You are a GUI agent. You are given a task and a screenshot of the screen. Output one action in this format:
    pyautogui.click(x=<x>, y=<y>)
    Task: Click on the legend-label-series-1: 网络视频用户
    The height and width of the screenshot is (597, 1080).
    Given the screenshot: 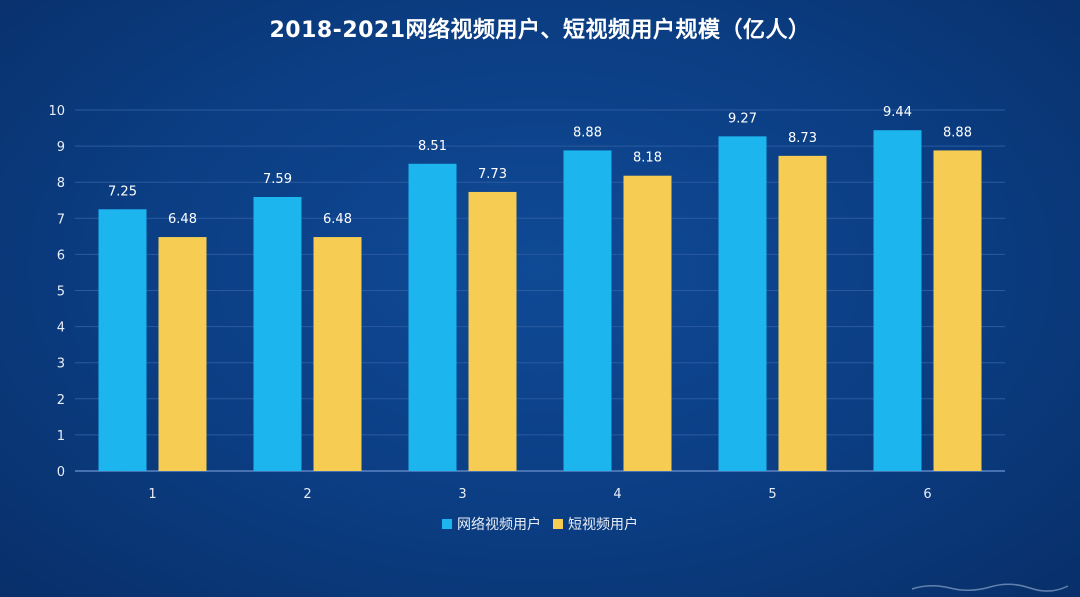 What is the action you would take?
    pyautogui.click(x=499, y=525)
    